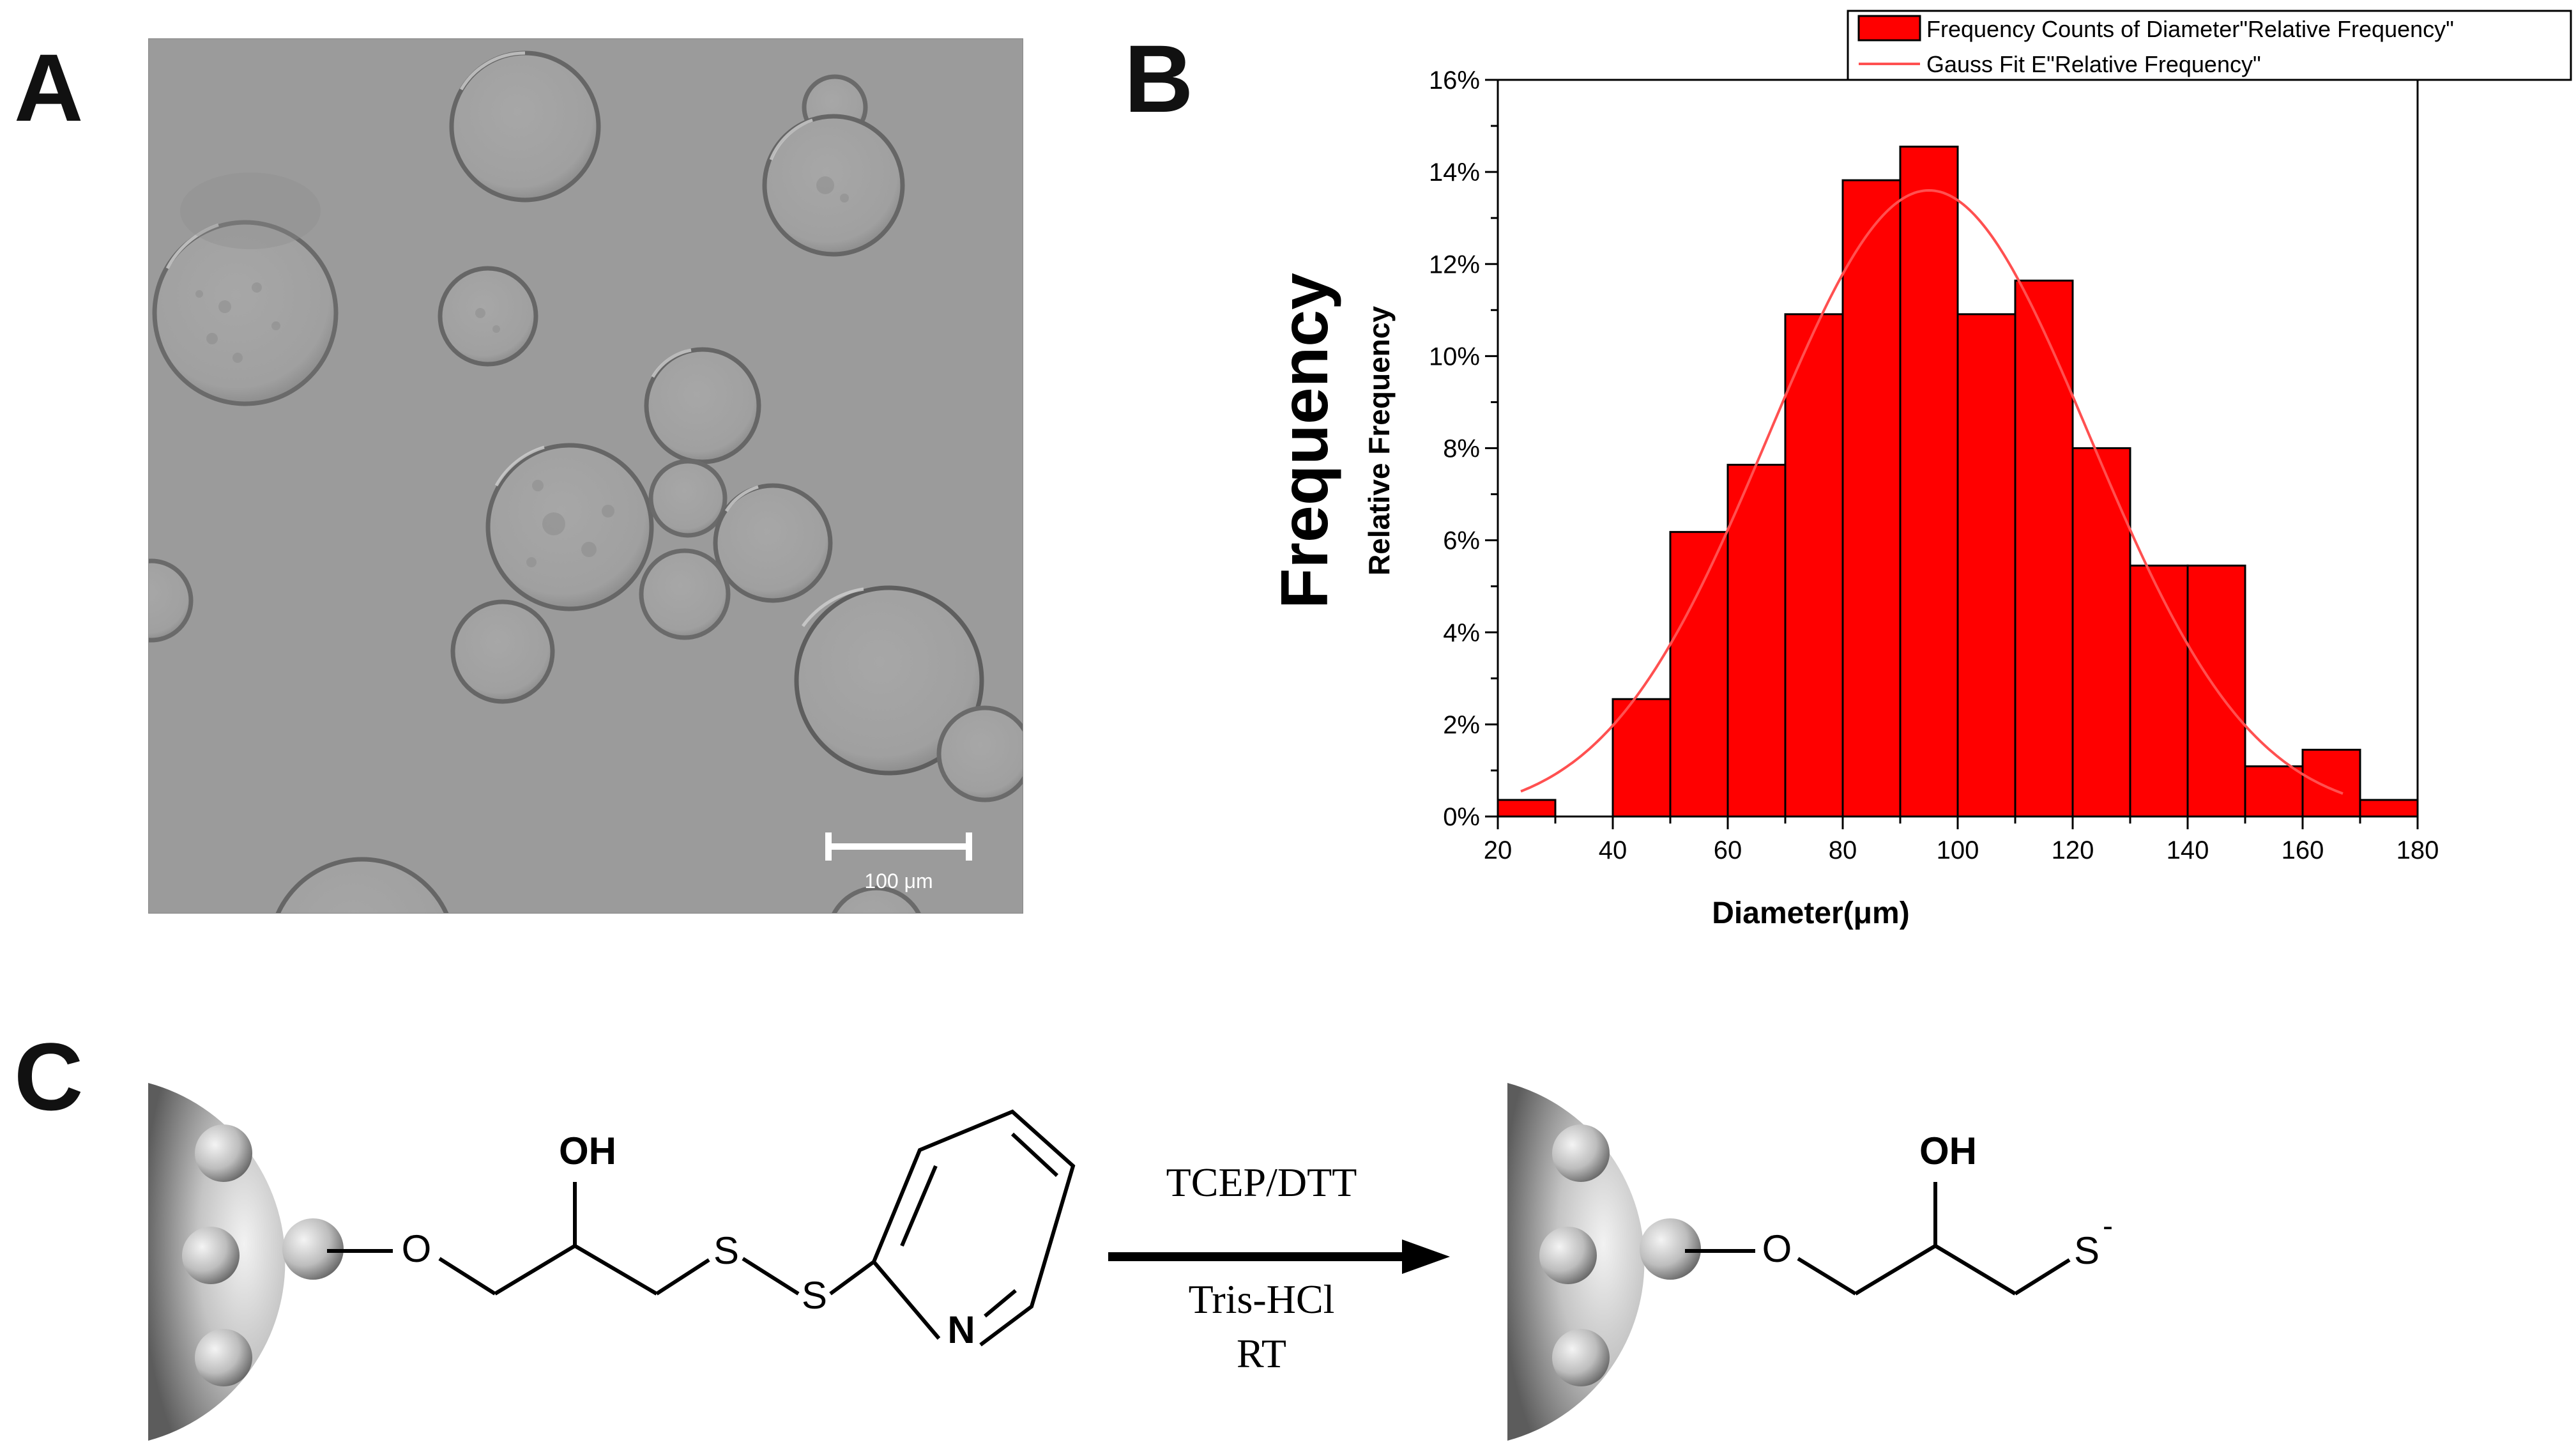 The width and height of the screenshot is (2576, 1449). I want to click on droplet-highlights, so click(514, 339).